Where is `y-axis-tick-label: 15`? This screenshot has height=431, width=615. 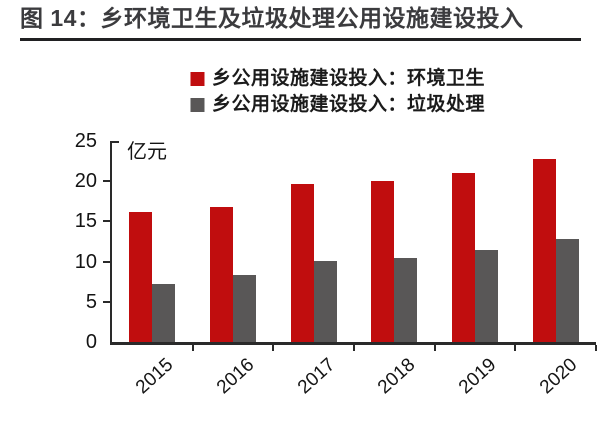
y-axis-tick-label: 15 is located at coordinates (85, 221).